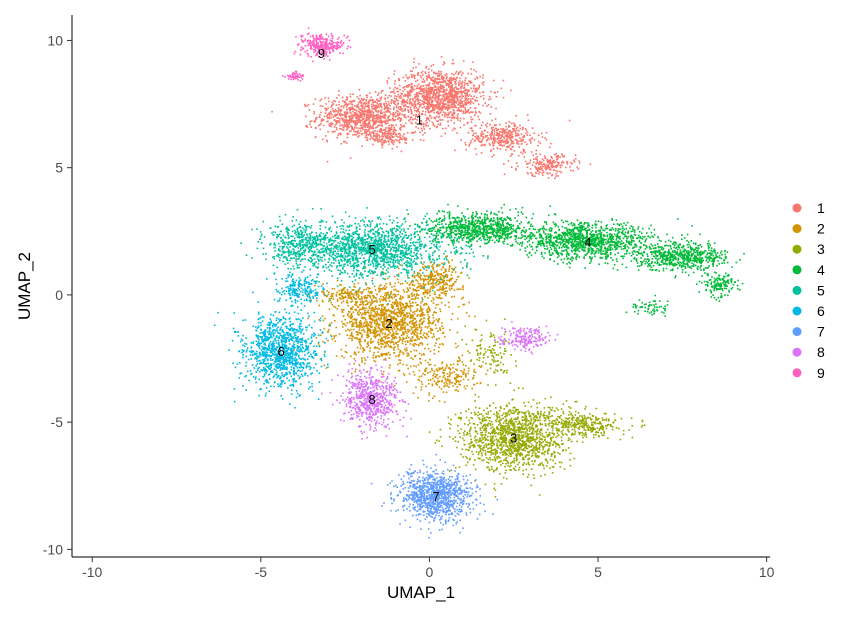 The width and height of the screenshot is (844, 618). I want to click on y-tick-label: 0, so click(59, 295).